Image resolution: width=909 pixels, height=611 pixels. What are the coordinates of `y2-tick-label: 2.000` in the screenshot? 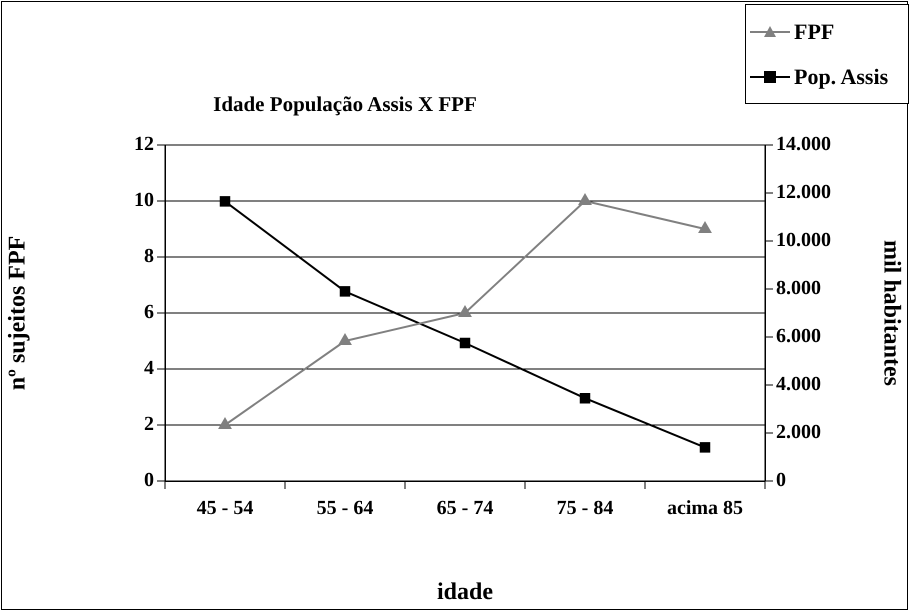 It's located at (798, 432).